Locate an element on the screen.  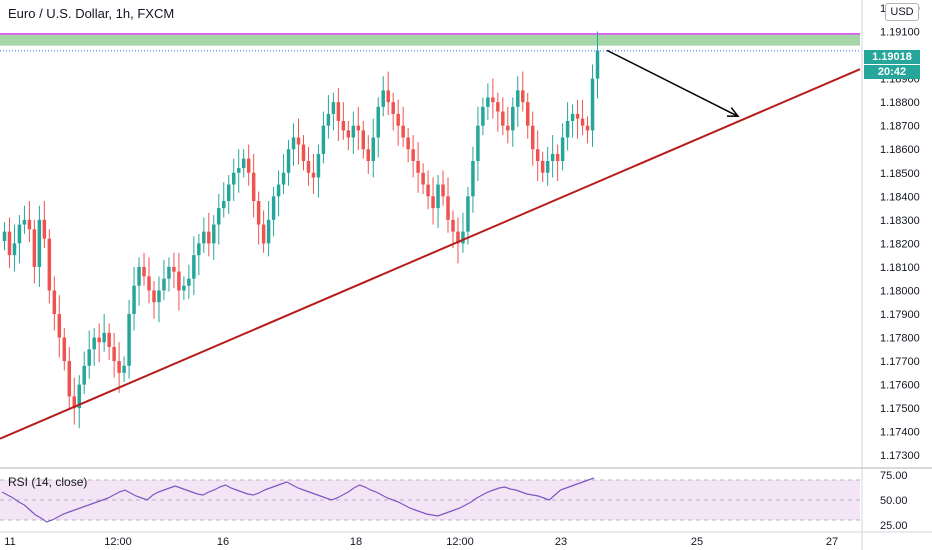
price-tick-label: 1.17300 is located at coordinates (900, 456).